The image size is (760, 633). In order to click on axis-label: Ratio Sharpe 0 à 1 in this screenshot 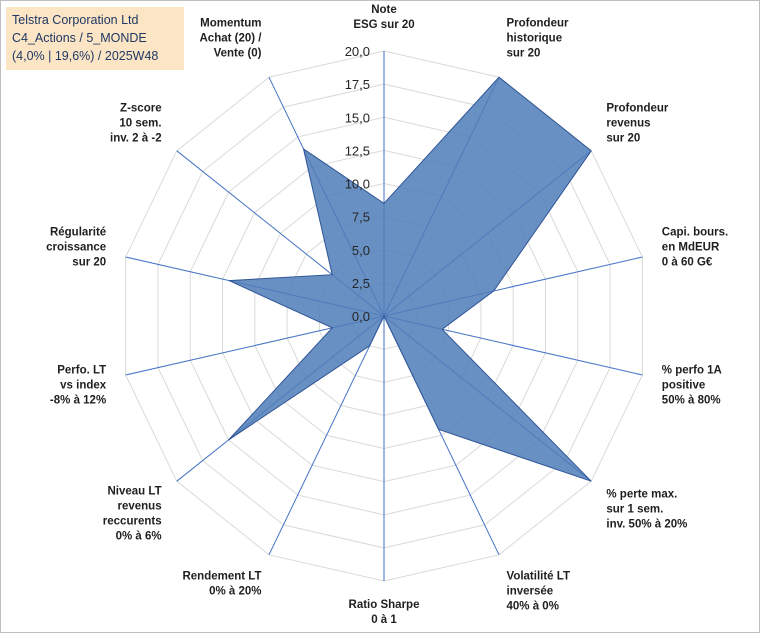, I will do `click(384, 612)`.